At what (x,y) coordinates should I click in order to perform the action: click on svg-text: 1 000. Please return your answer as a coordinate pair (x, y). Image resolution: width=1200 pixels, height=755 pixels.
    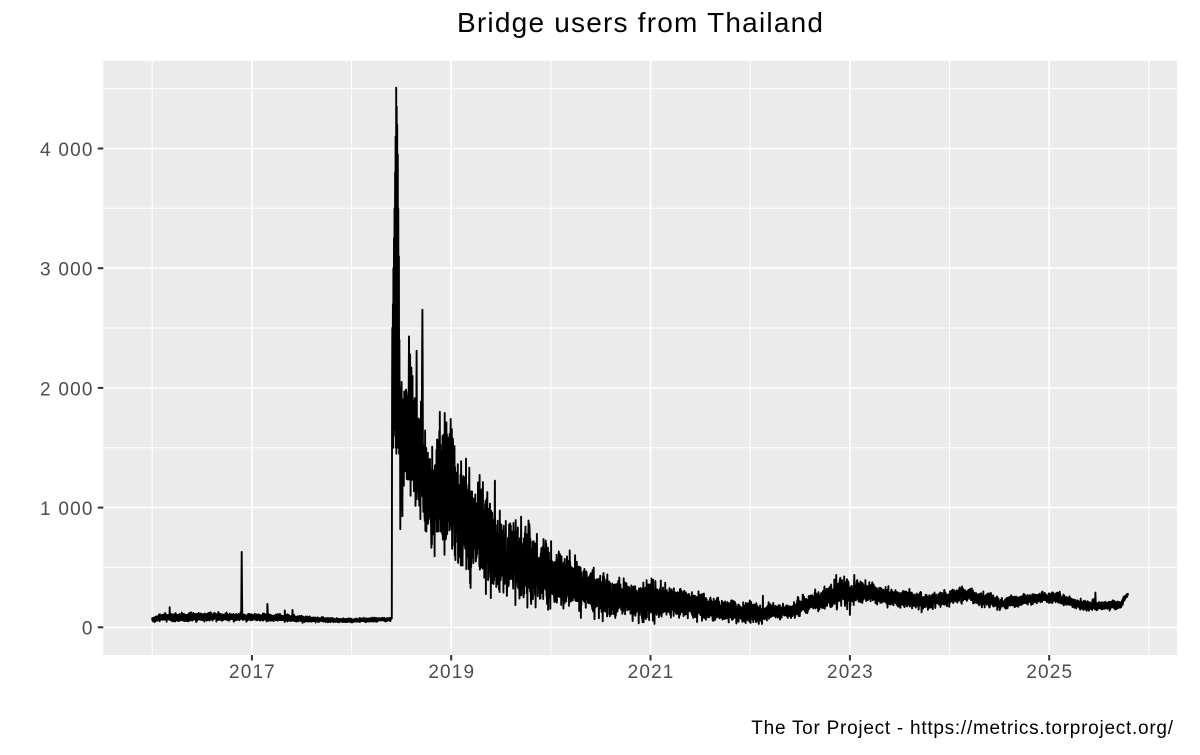
    Looking at the image, I should click on (66, 509).